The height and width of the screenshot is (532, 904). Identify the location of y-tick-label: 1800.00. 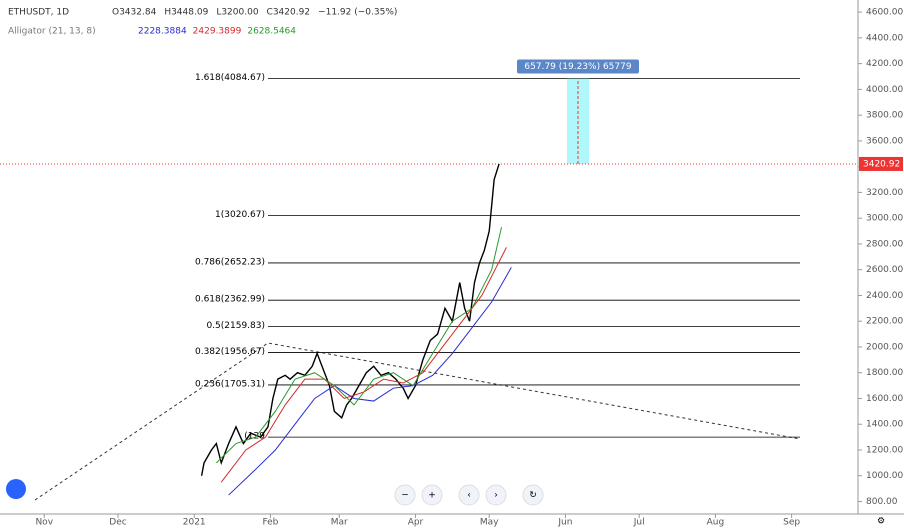
(884, 373).